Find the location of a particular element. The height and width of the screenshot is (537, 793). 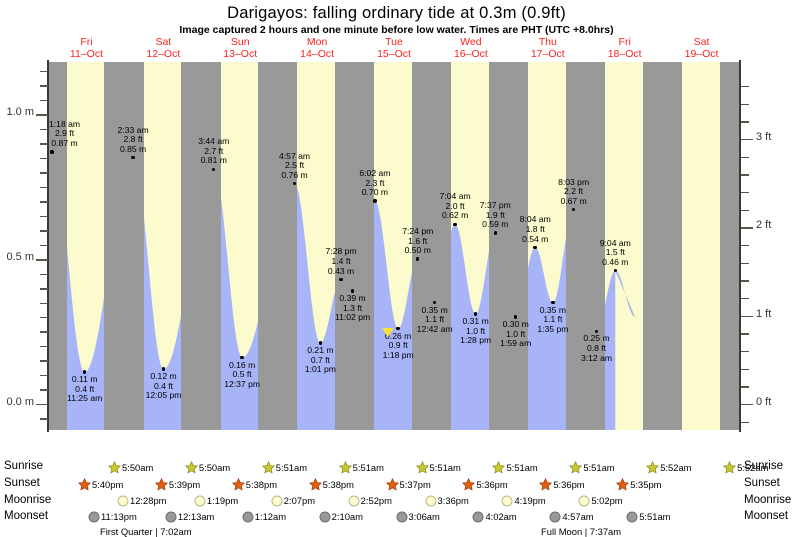

moonset-cell-1: 12:13am is located at coordinates (189, 517).